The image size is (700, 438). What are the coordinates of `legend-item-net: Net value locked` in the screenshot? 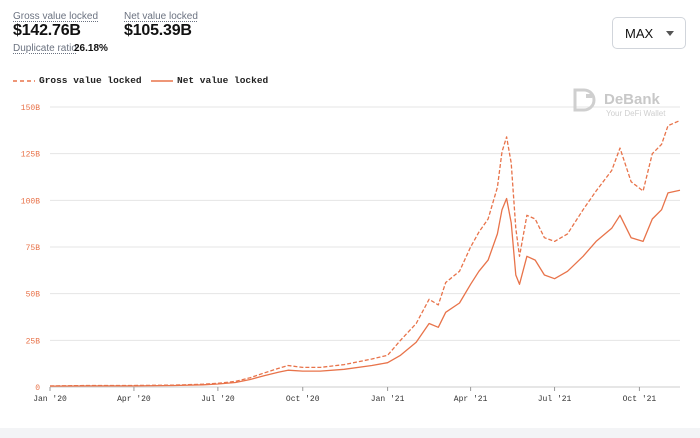 It's located at (211, 82).